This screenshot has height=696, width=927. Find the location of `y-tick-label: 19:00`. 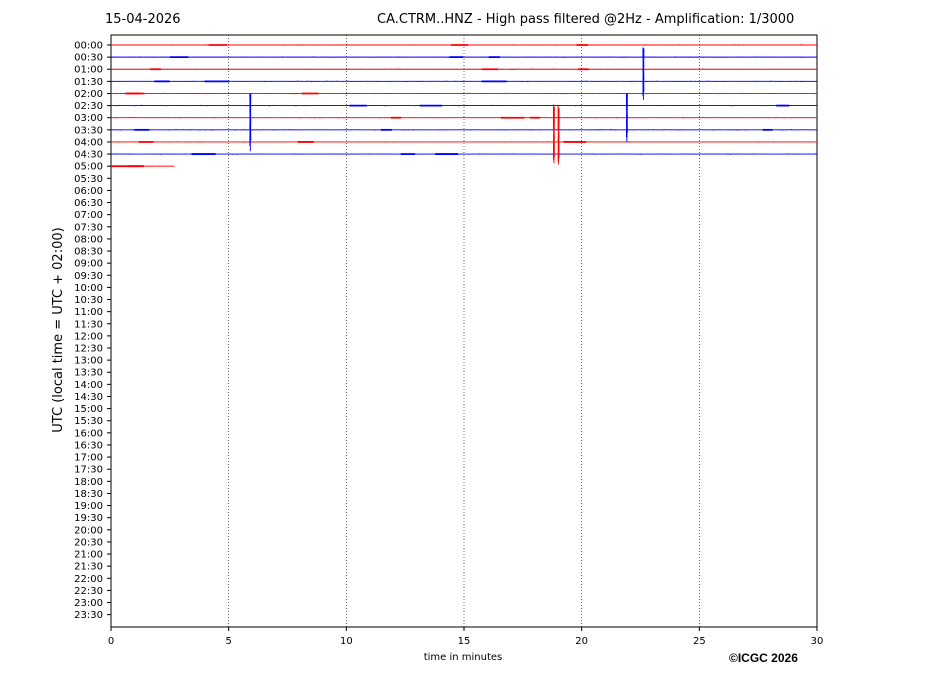

y-tick-label: 19:00 is located at coordinates (88, 506).